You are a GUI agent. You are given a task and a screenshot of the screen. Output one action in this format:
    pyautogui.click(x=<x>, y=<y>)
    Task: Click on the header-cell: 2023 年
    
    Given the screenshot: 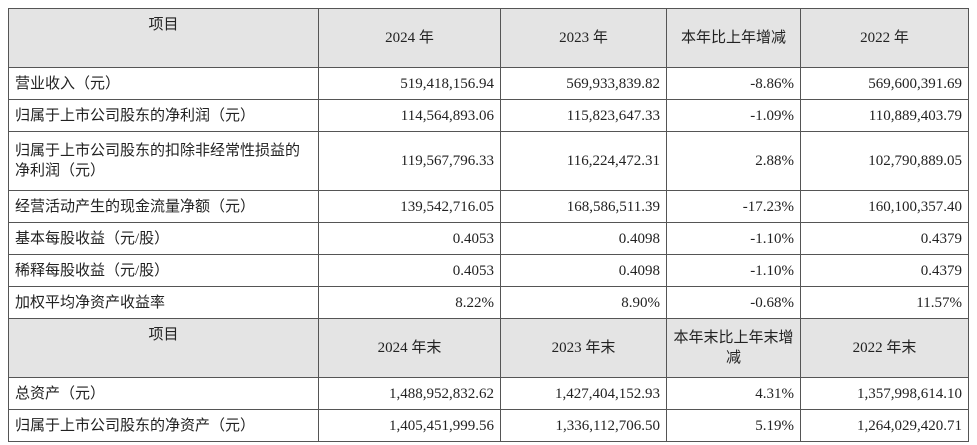 What is the action you would take?
    pyautogui.click(x=583, y=38)
    